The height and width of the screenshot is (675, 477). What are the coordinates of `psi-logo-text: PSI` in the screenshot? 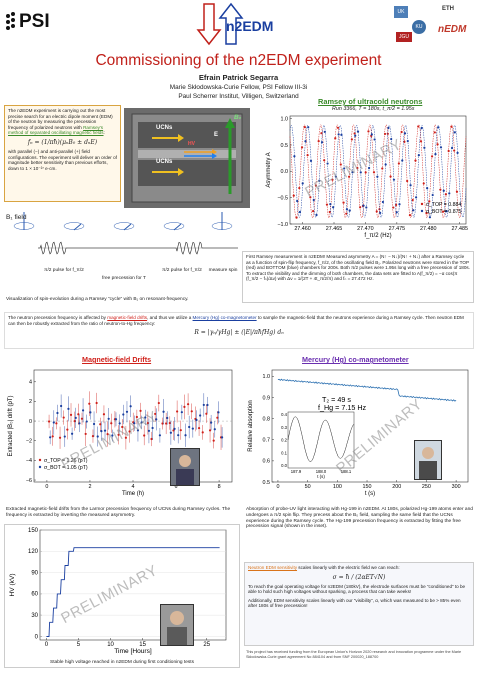 It's located at (34, 21).